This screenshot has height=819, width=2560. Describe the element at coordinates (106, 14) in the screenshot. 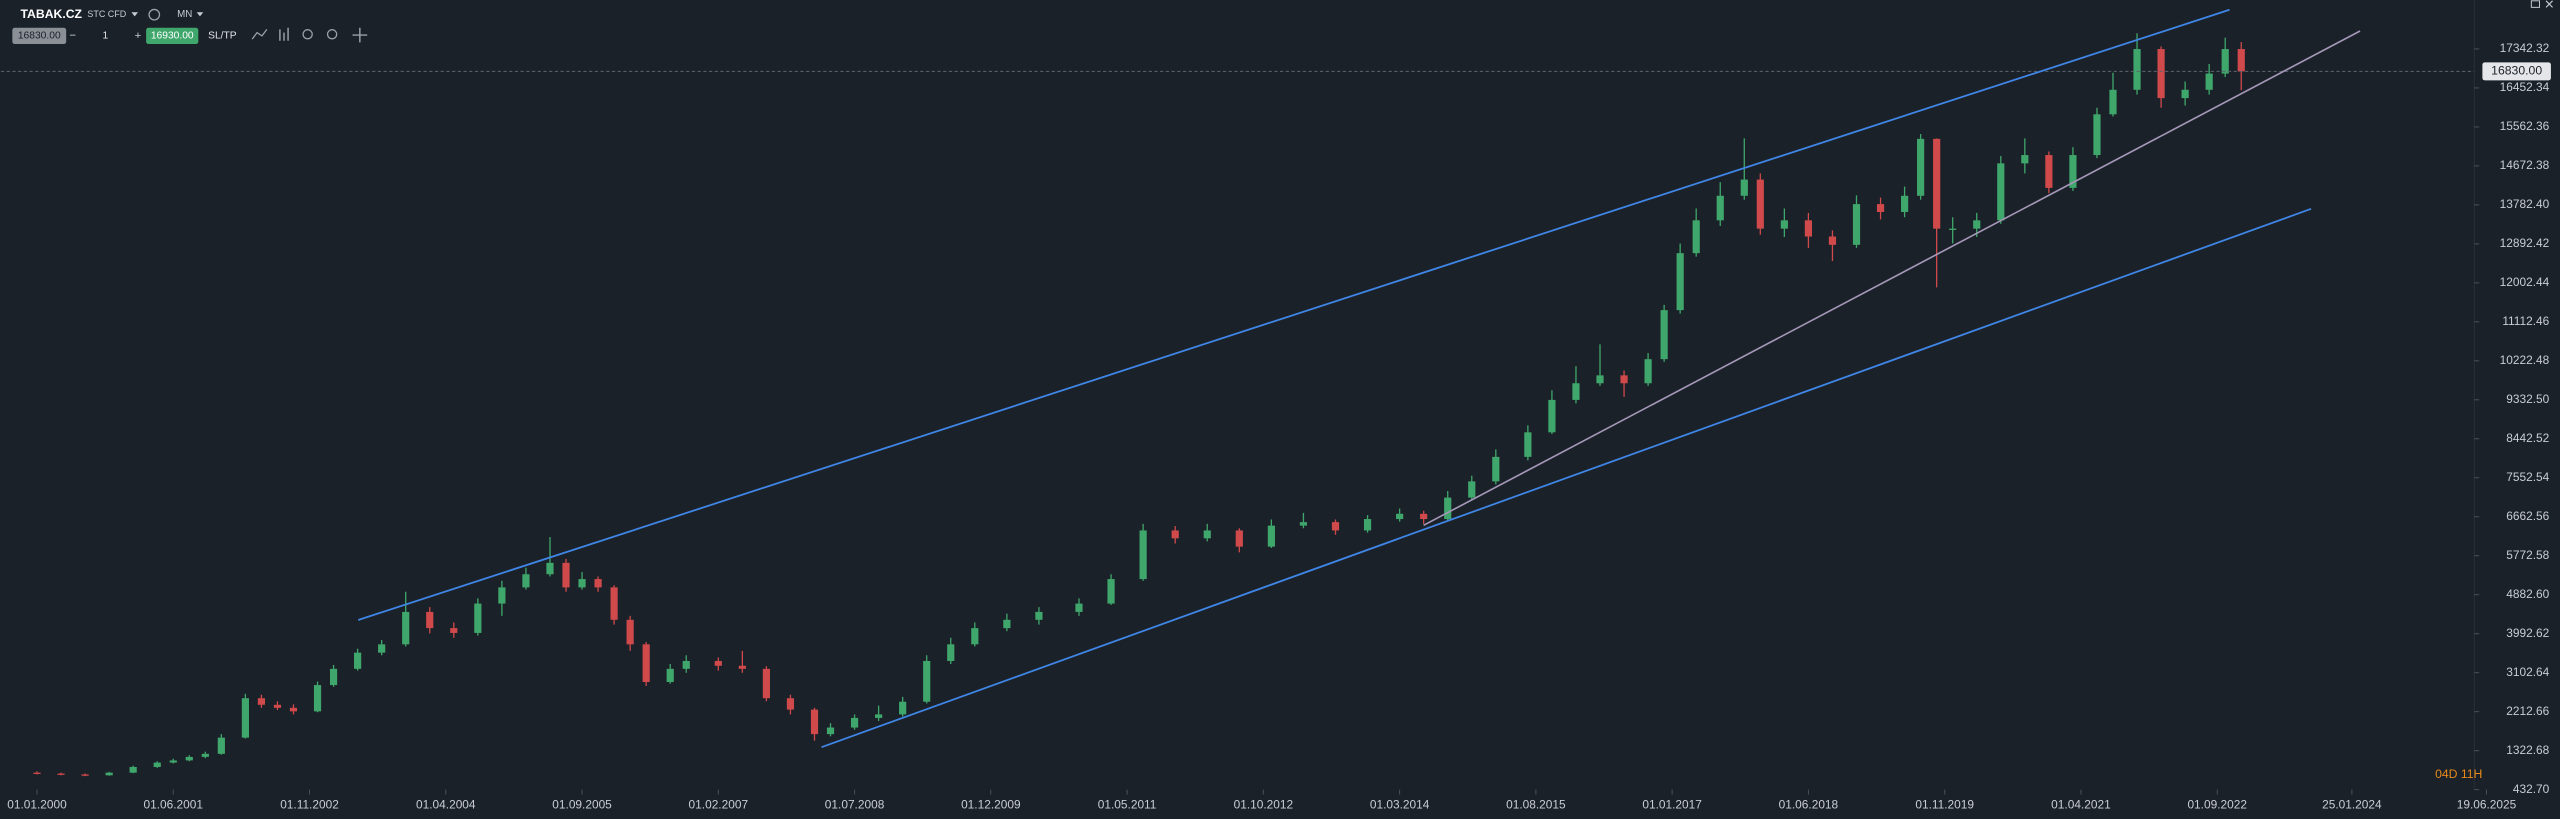

I see `instrument: STC CFD` at that location.